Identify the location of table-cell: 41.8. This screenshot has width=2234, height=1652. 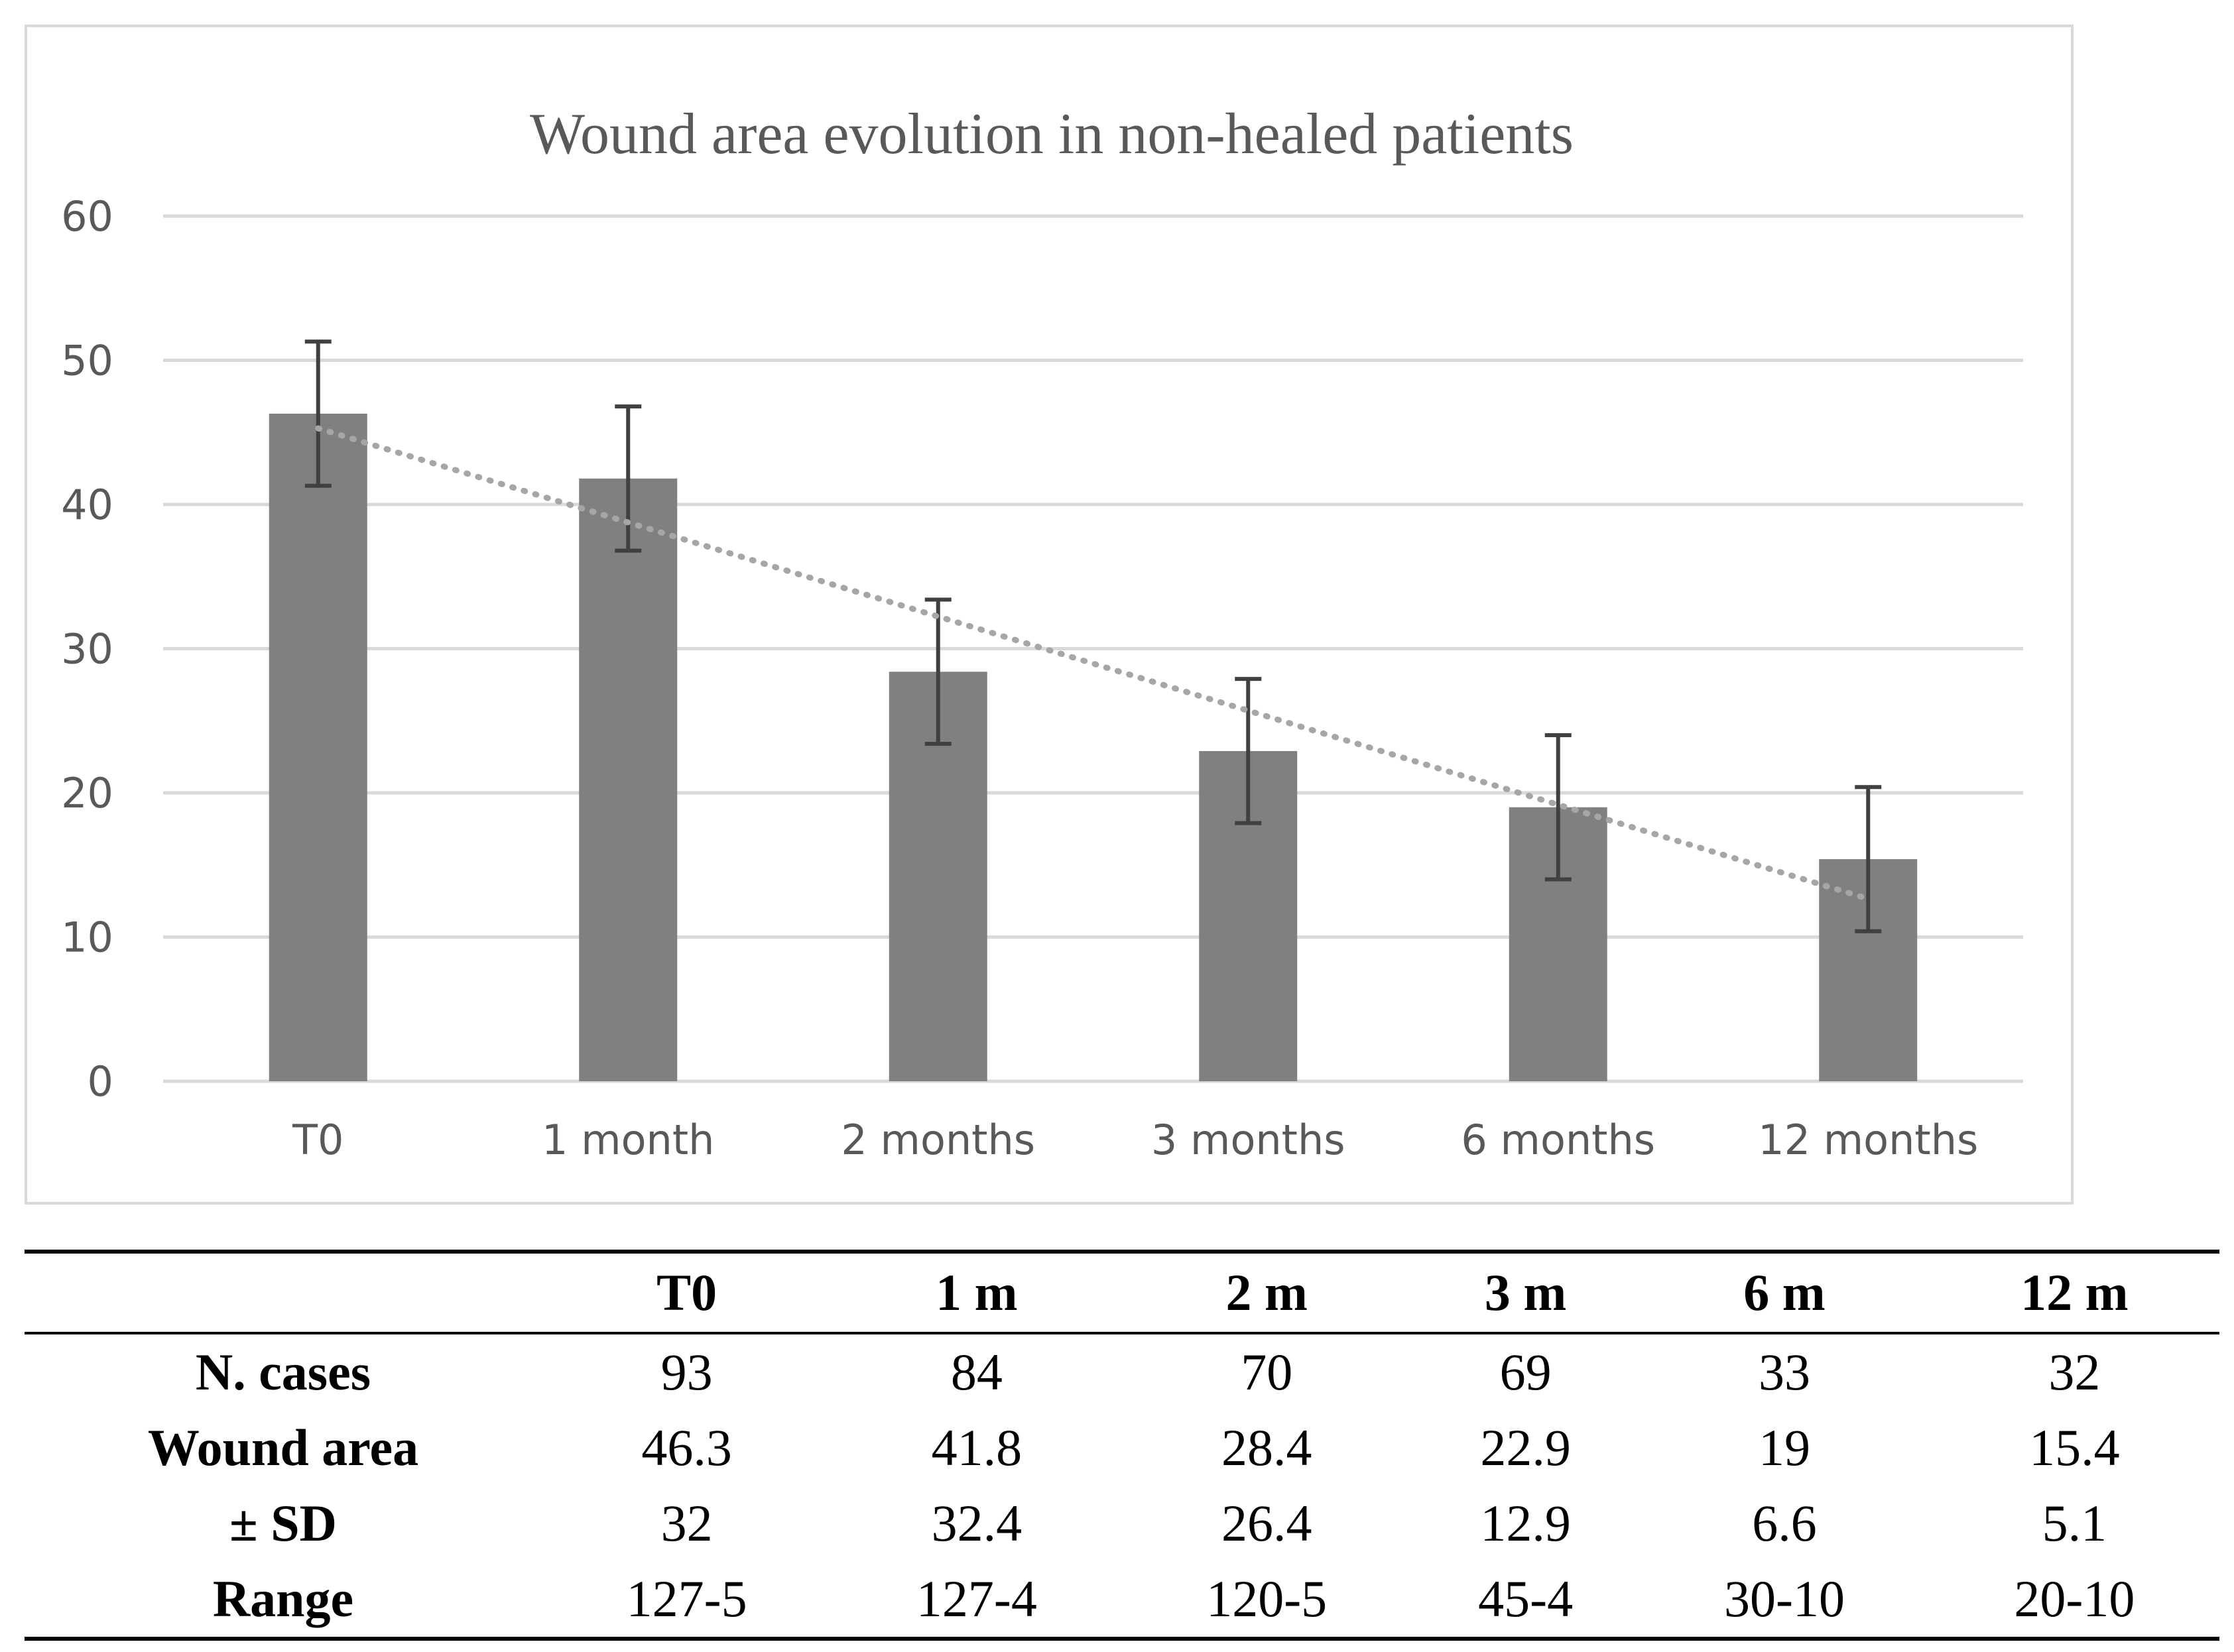
(977, 1447).